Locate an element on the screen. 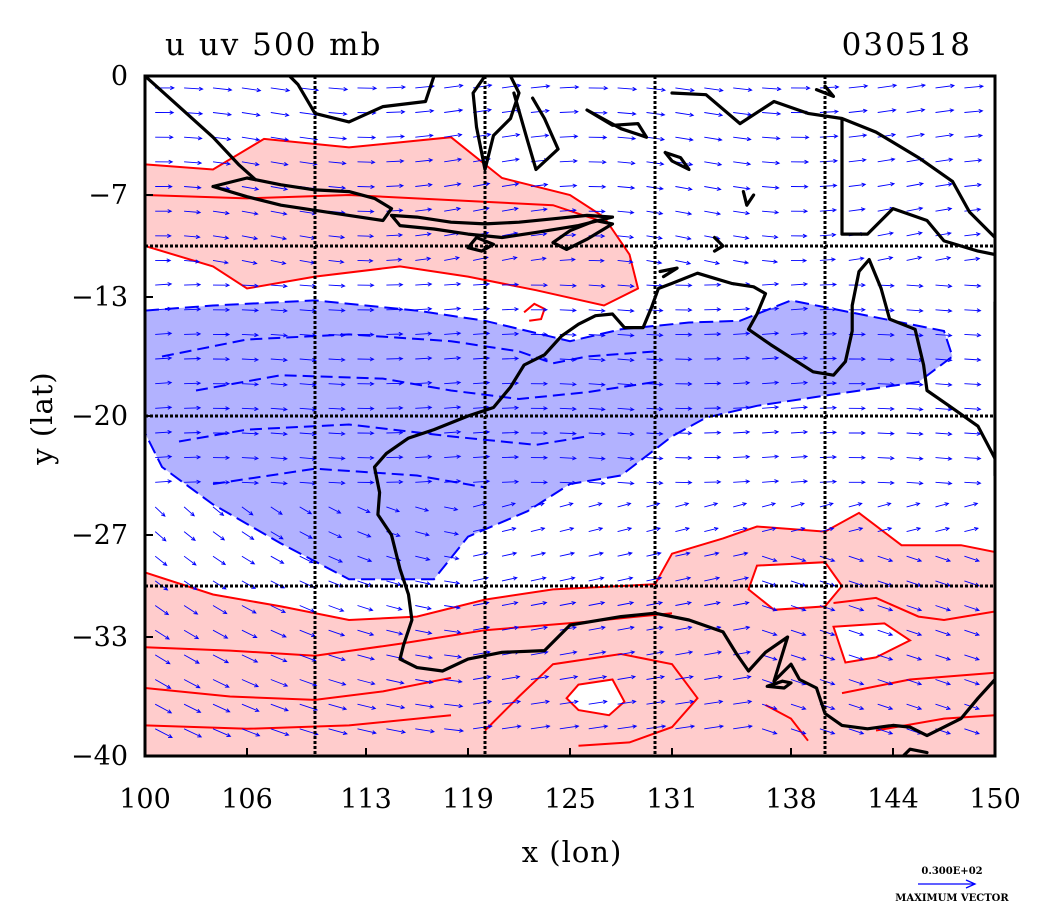  x-tick-label: 100 is located at coordinates (145, 799).